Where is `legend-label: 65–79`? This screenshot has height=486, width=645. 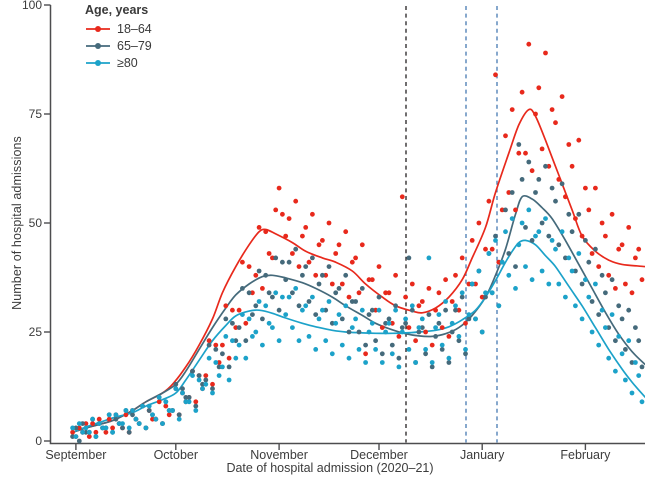 legend-label: 65–79 is located at coordinates (134, 45).